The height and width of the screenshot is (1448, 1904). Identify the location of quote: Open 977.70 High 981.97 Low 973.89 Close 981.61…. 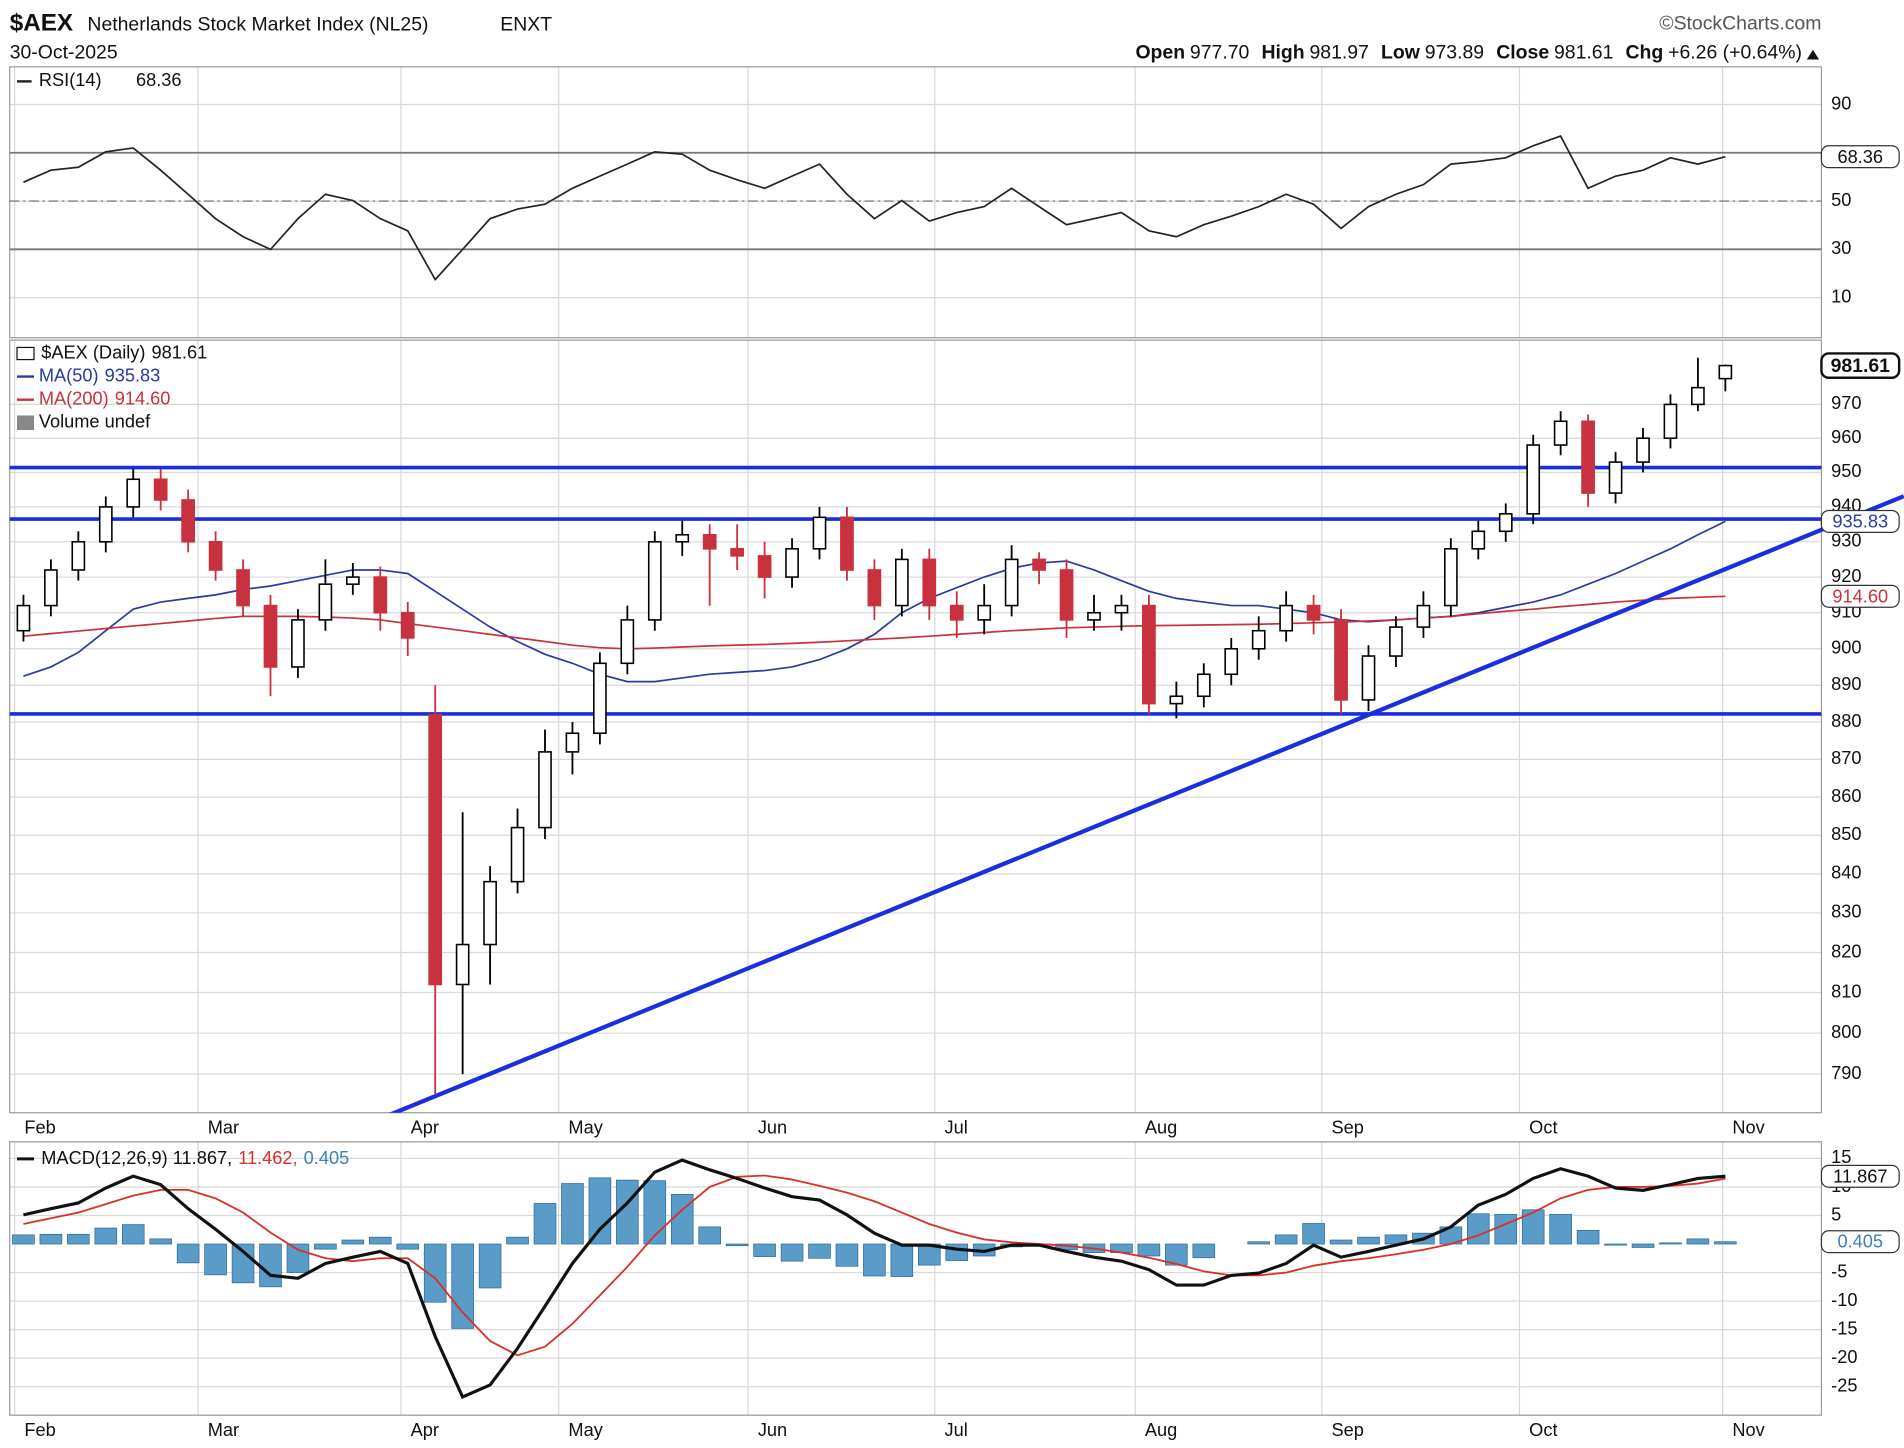
(1468, 53).